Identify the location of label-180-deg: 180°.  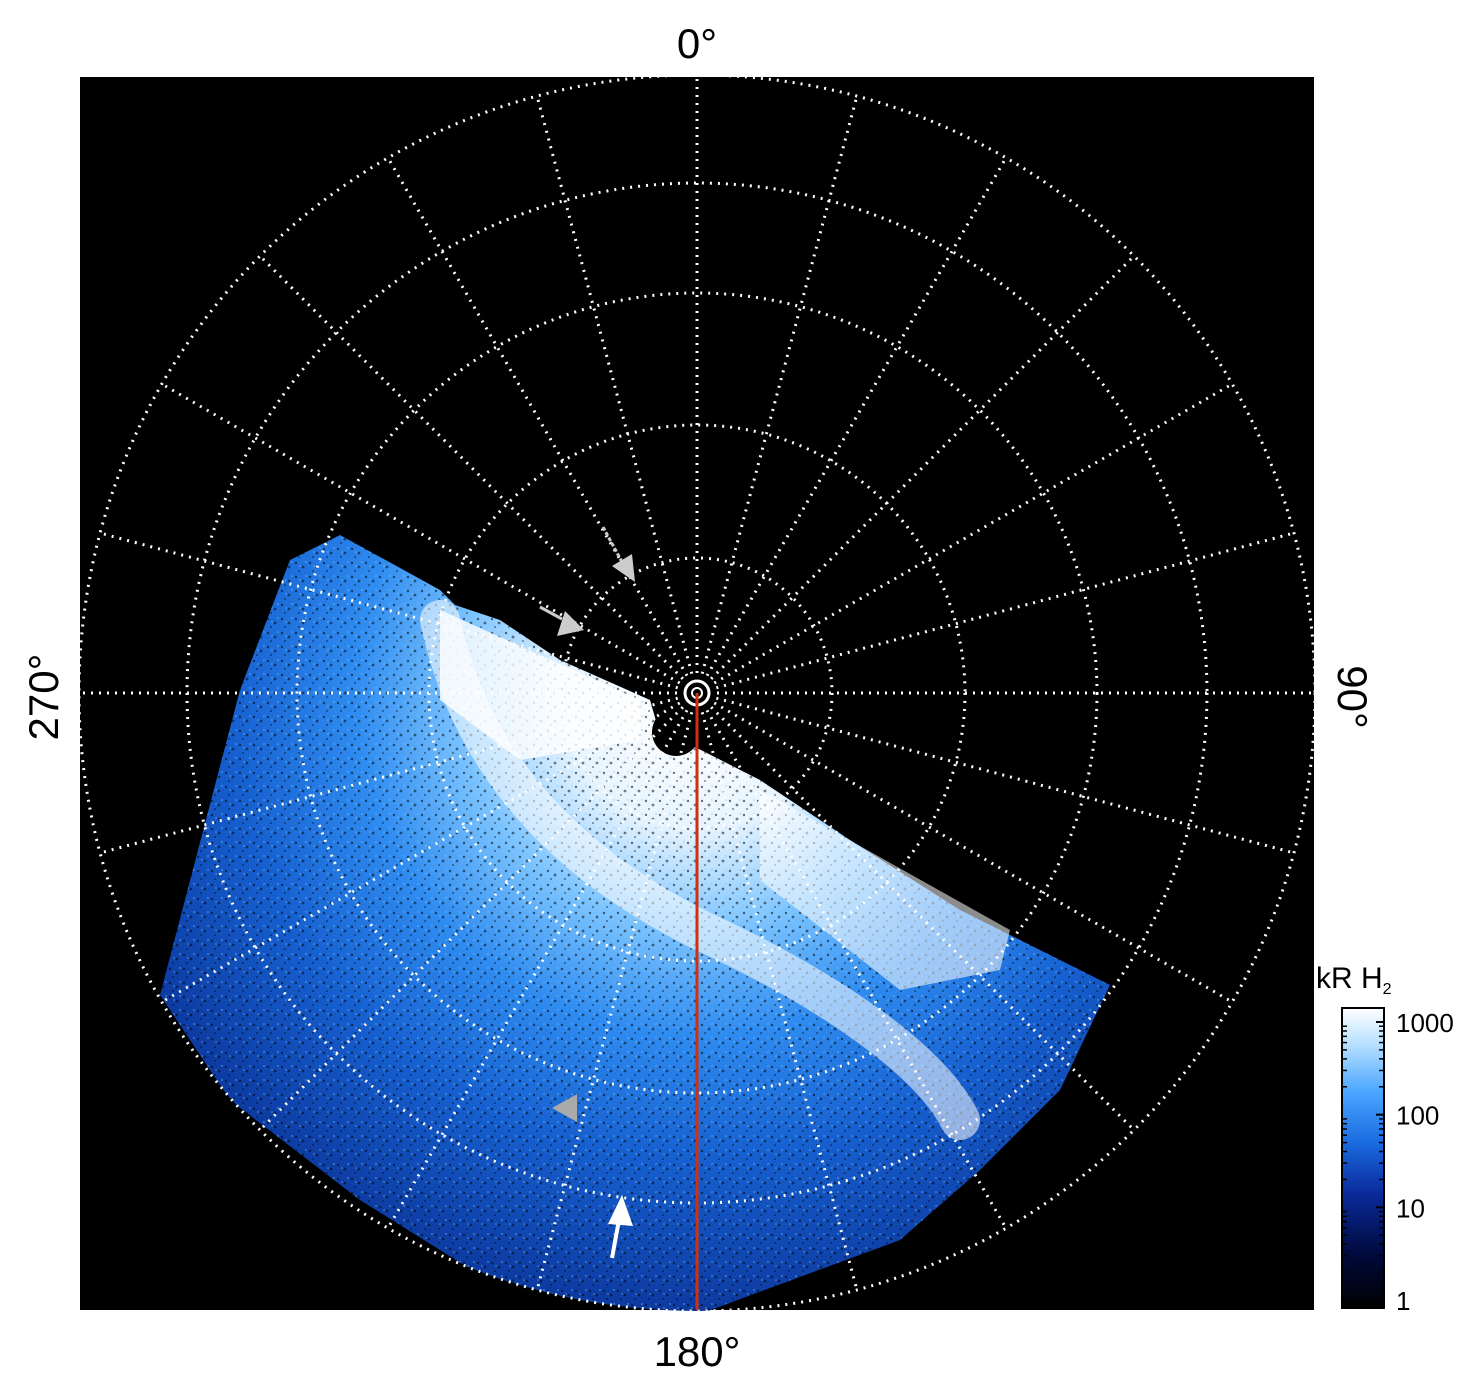
(697, 1351).